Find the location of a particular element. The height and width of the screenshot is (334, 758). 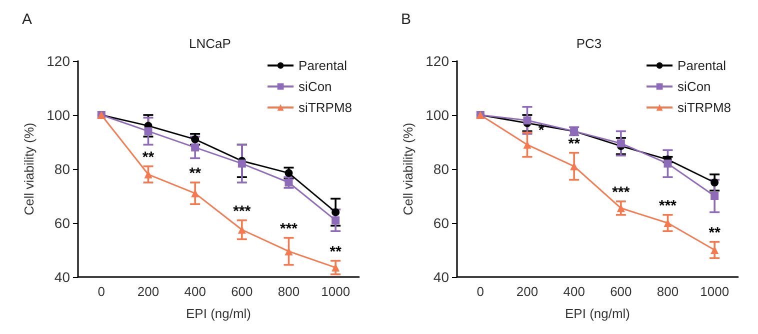

chart-title: LNCaP is located at coordinates (210, 43).